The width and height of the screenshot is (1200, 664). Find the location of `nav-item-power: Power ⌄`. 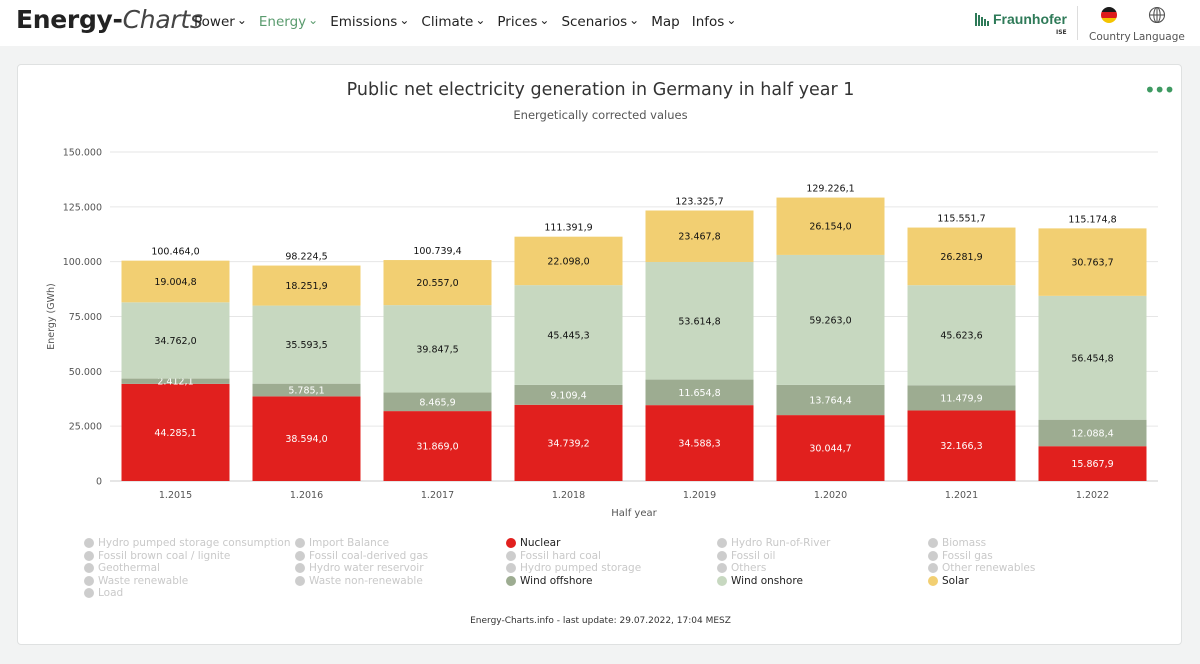

nav-item-power: Power ⌄ is located at coordinates (220, 22).